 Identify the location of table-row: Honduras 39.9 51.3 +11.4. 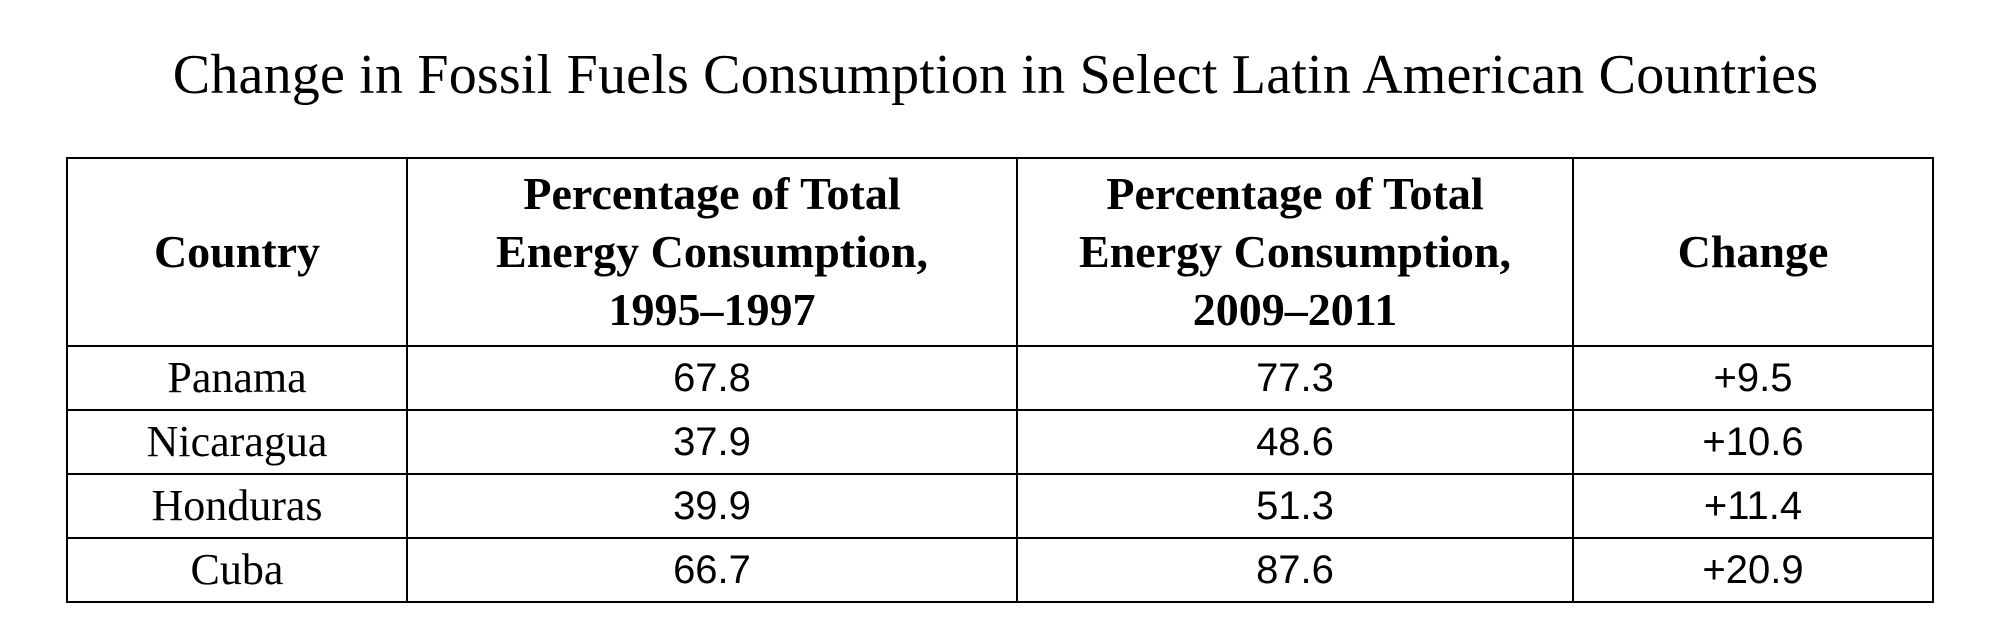
(1000, 506).